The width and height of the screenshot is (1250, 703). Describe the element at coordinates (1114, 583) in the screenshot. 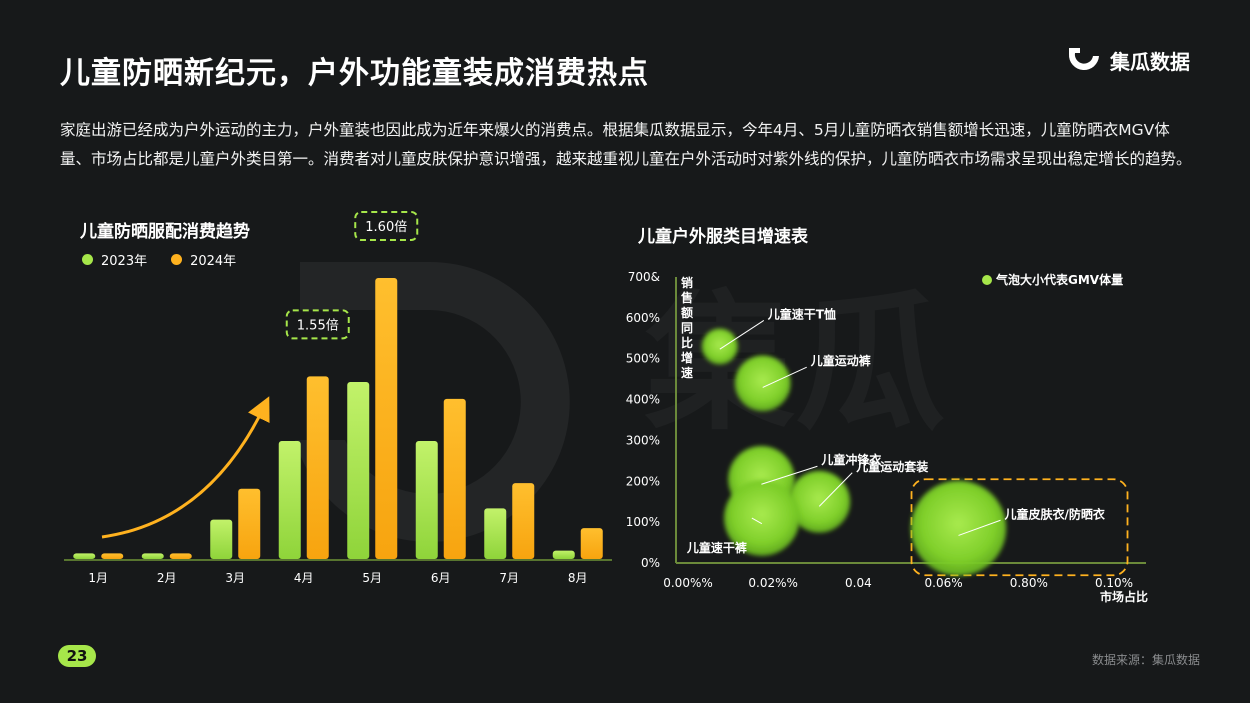

I see `x-tick-label: 0.10%` at that location.